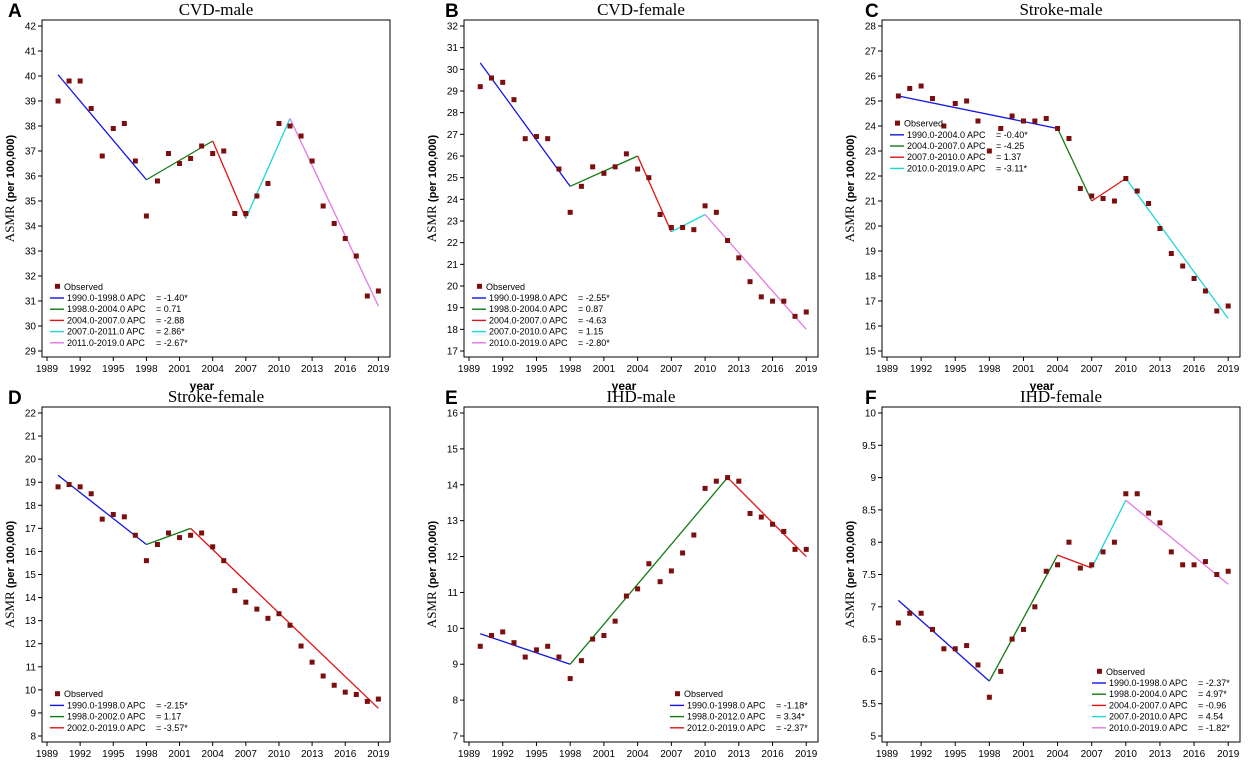 Image resolution: width=1248 pixels, height=762 pixels. I want to click on x-tick-label: 1995, so click(113, 369).